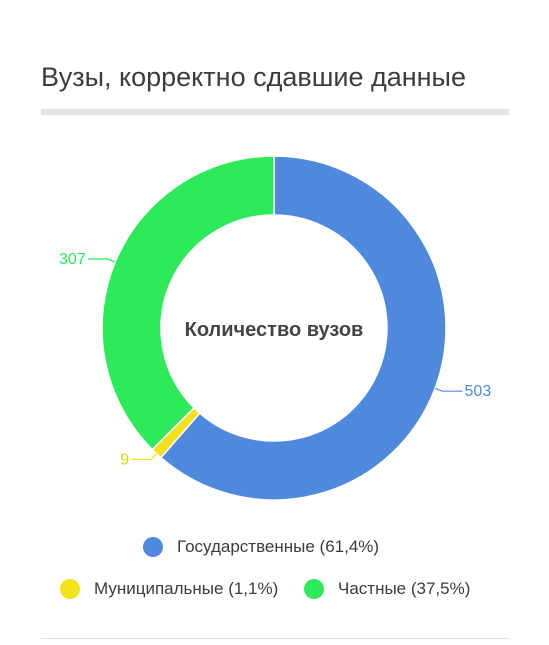 The width and height of the screenshot is (549, 645). I want to click on legend-item-private: Частные (37,5%), so click(387, 589).